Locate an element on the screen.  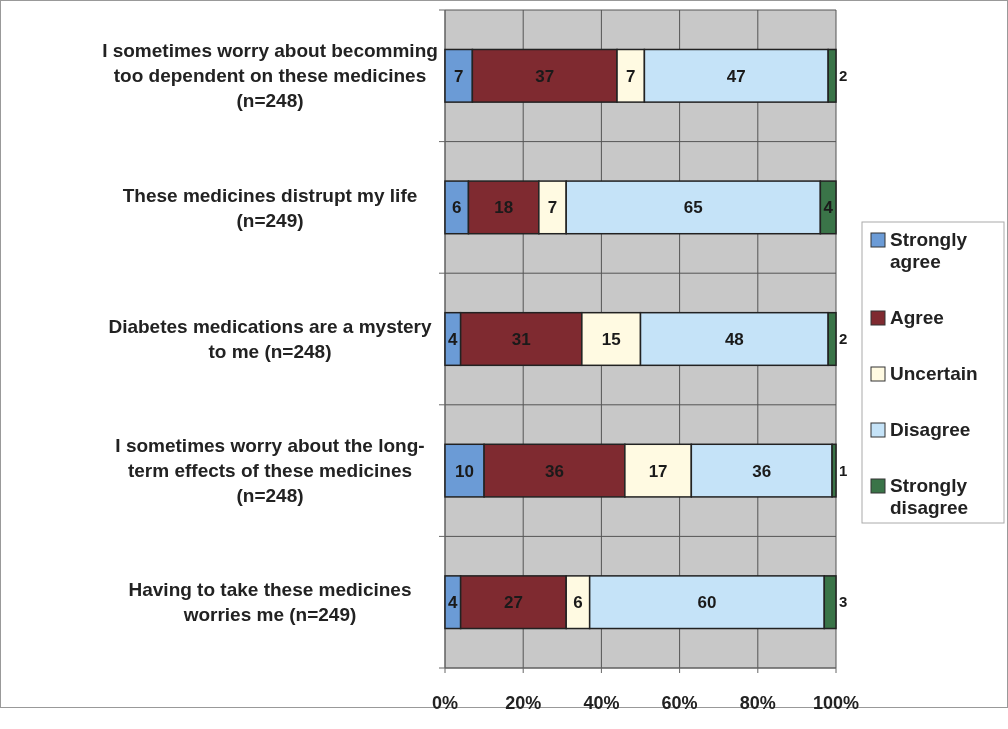
data-label: 15 is located at coordinates (611, 339).